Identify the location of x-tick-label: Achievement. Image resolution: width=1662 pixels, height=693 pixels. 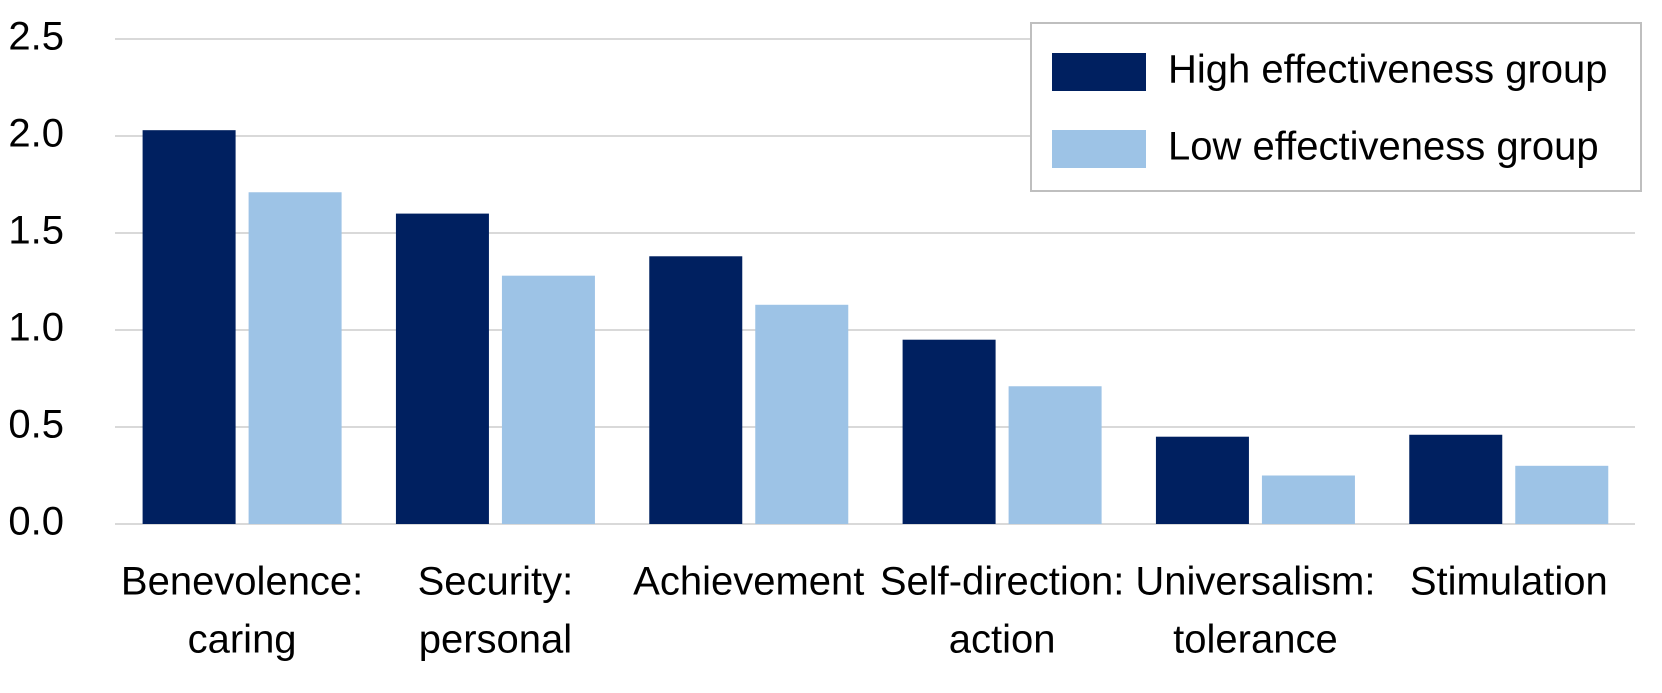
(748, 582).